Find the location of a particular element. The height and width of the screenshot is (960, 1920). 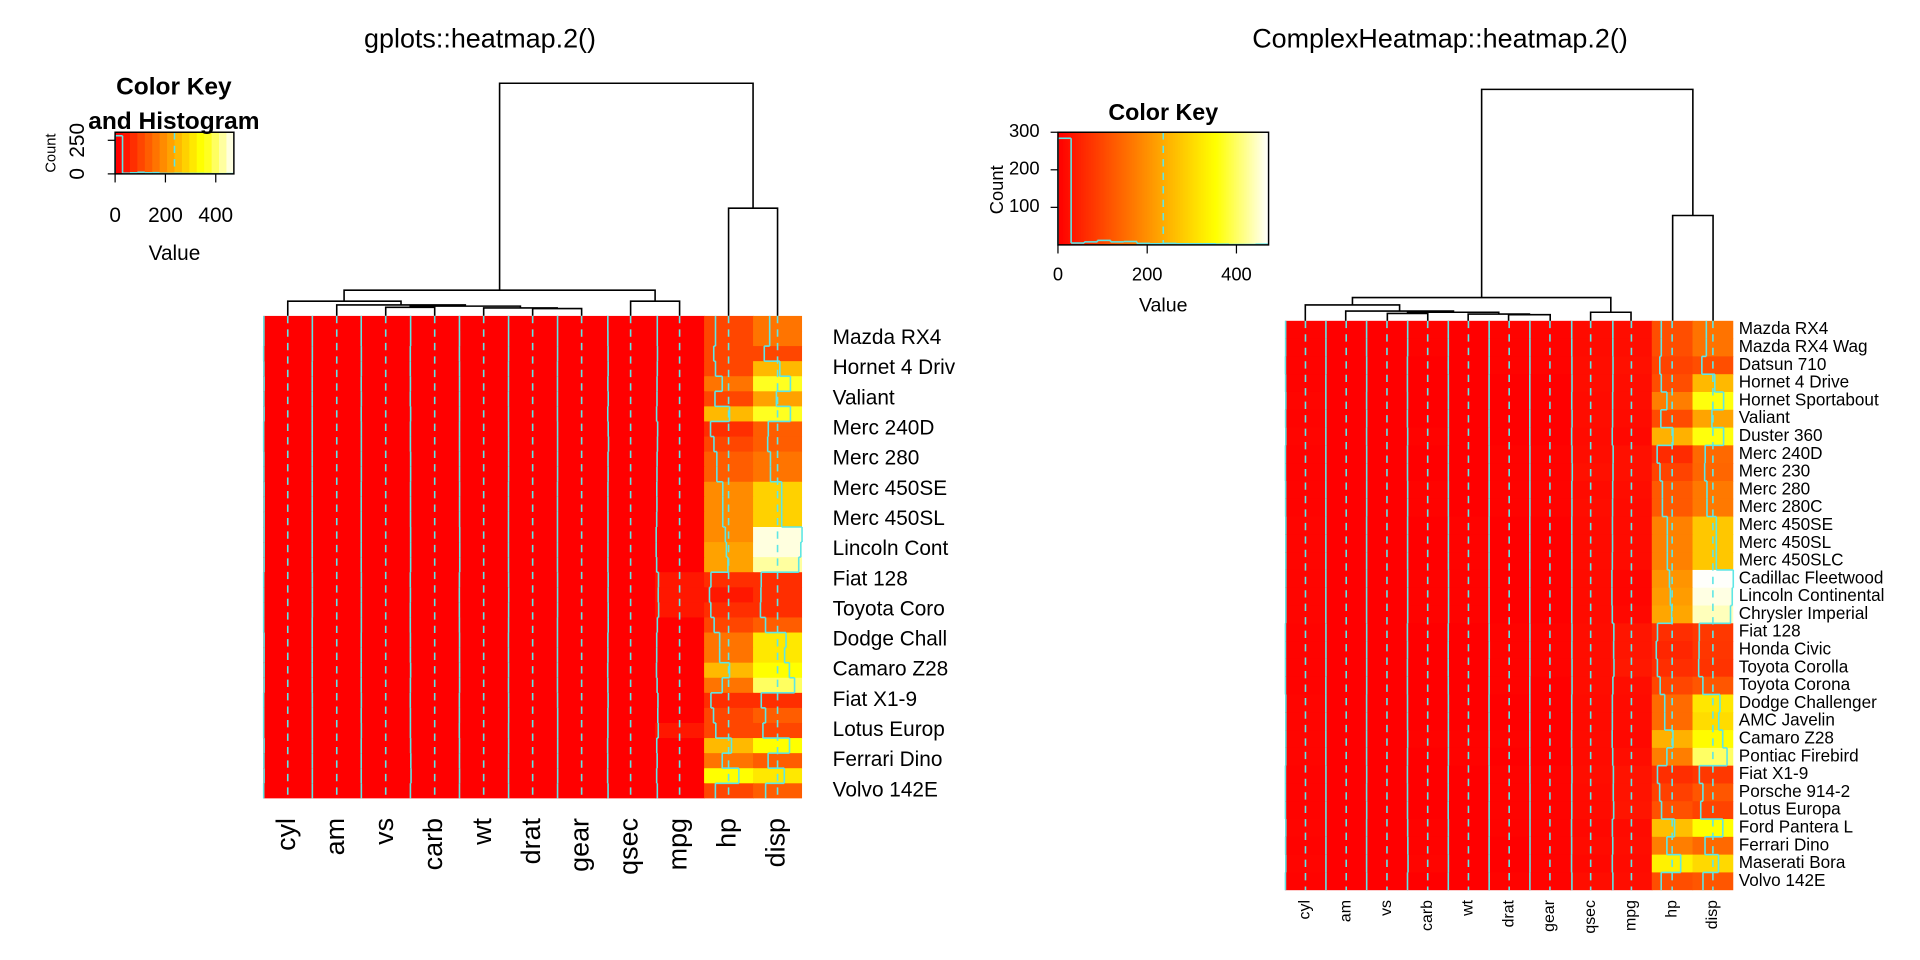

key-title: Color Key is located at coordinates (1163, 112).